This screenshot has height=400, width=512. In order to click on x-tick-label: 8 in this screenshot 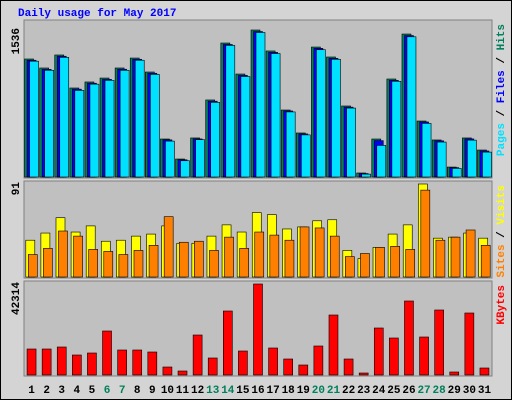, I will do `click(137, 391)`.